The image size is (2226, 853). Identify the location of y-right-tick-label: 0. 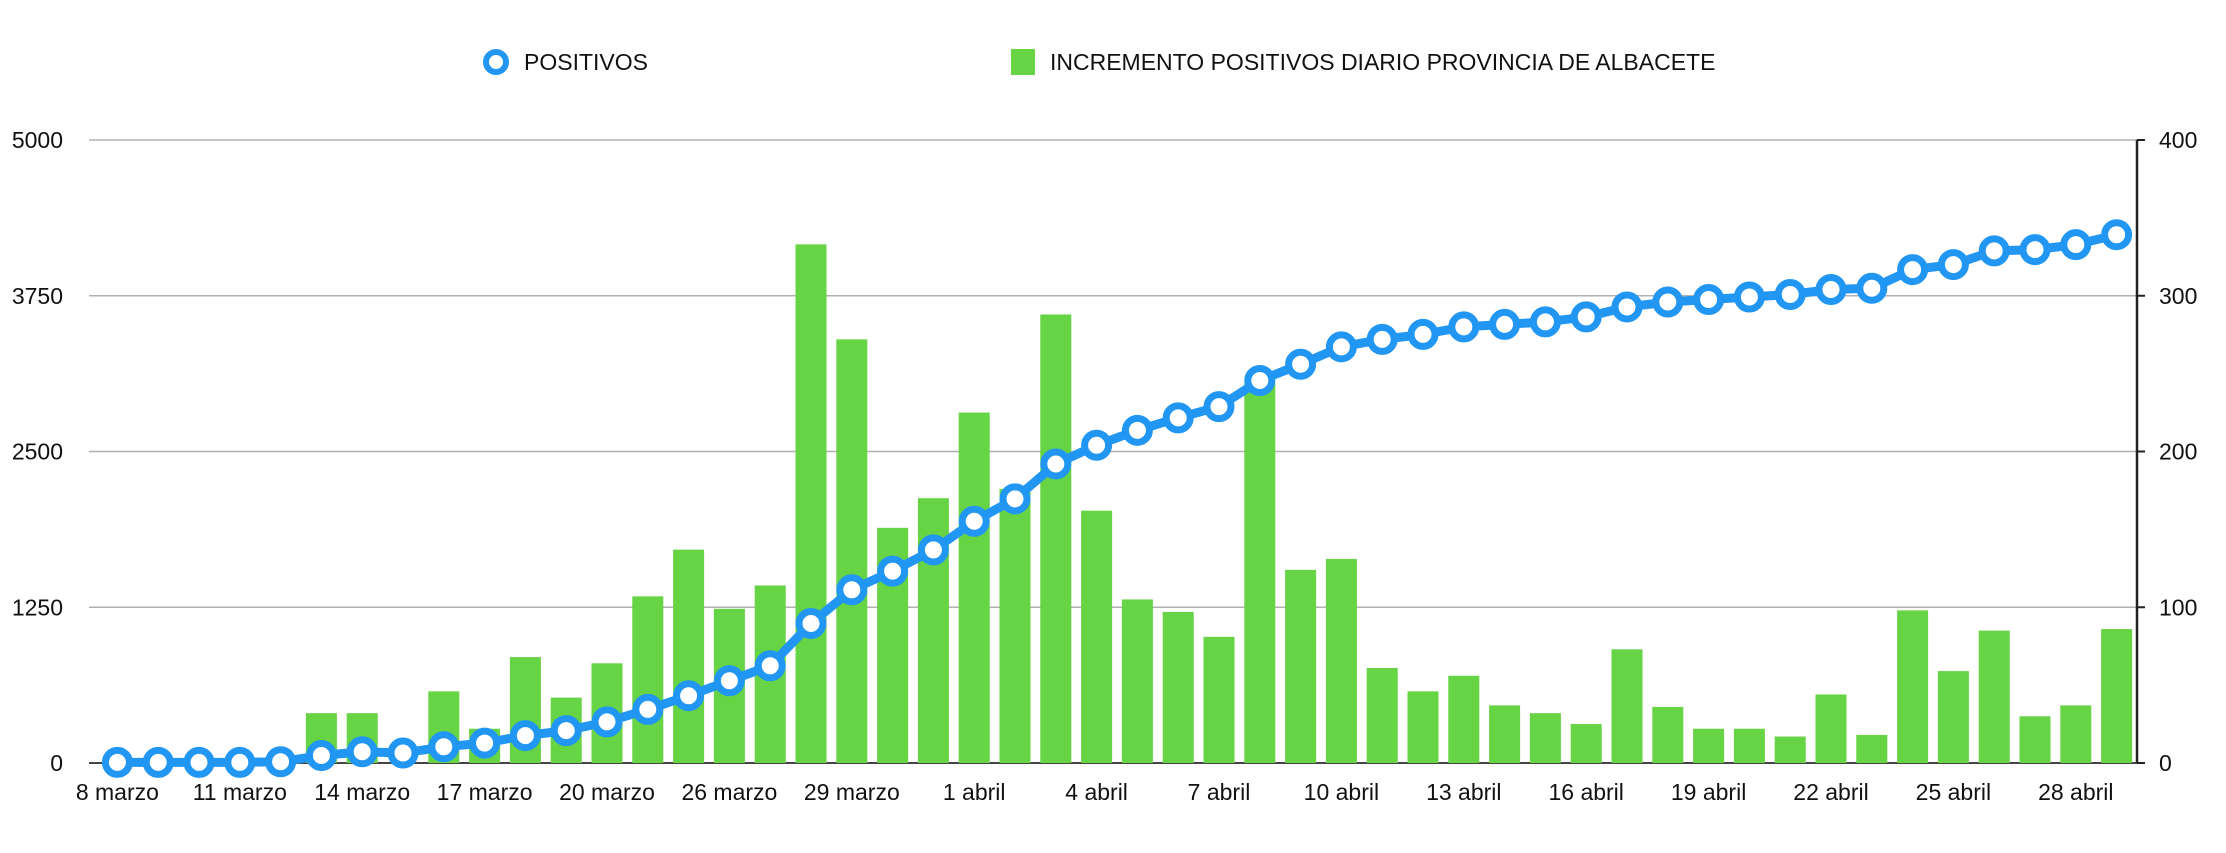
(2165, 763).